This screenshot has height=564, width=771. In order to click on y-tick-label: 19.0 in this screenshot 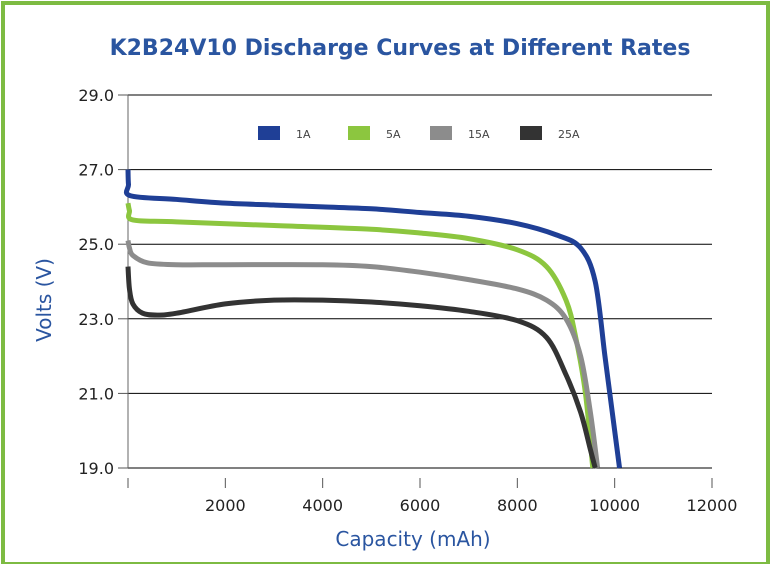, I will do `click(96, 468)`.